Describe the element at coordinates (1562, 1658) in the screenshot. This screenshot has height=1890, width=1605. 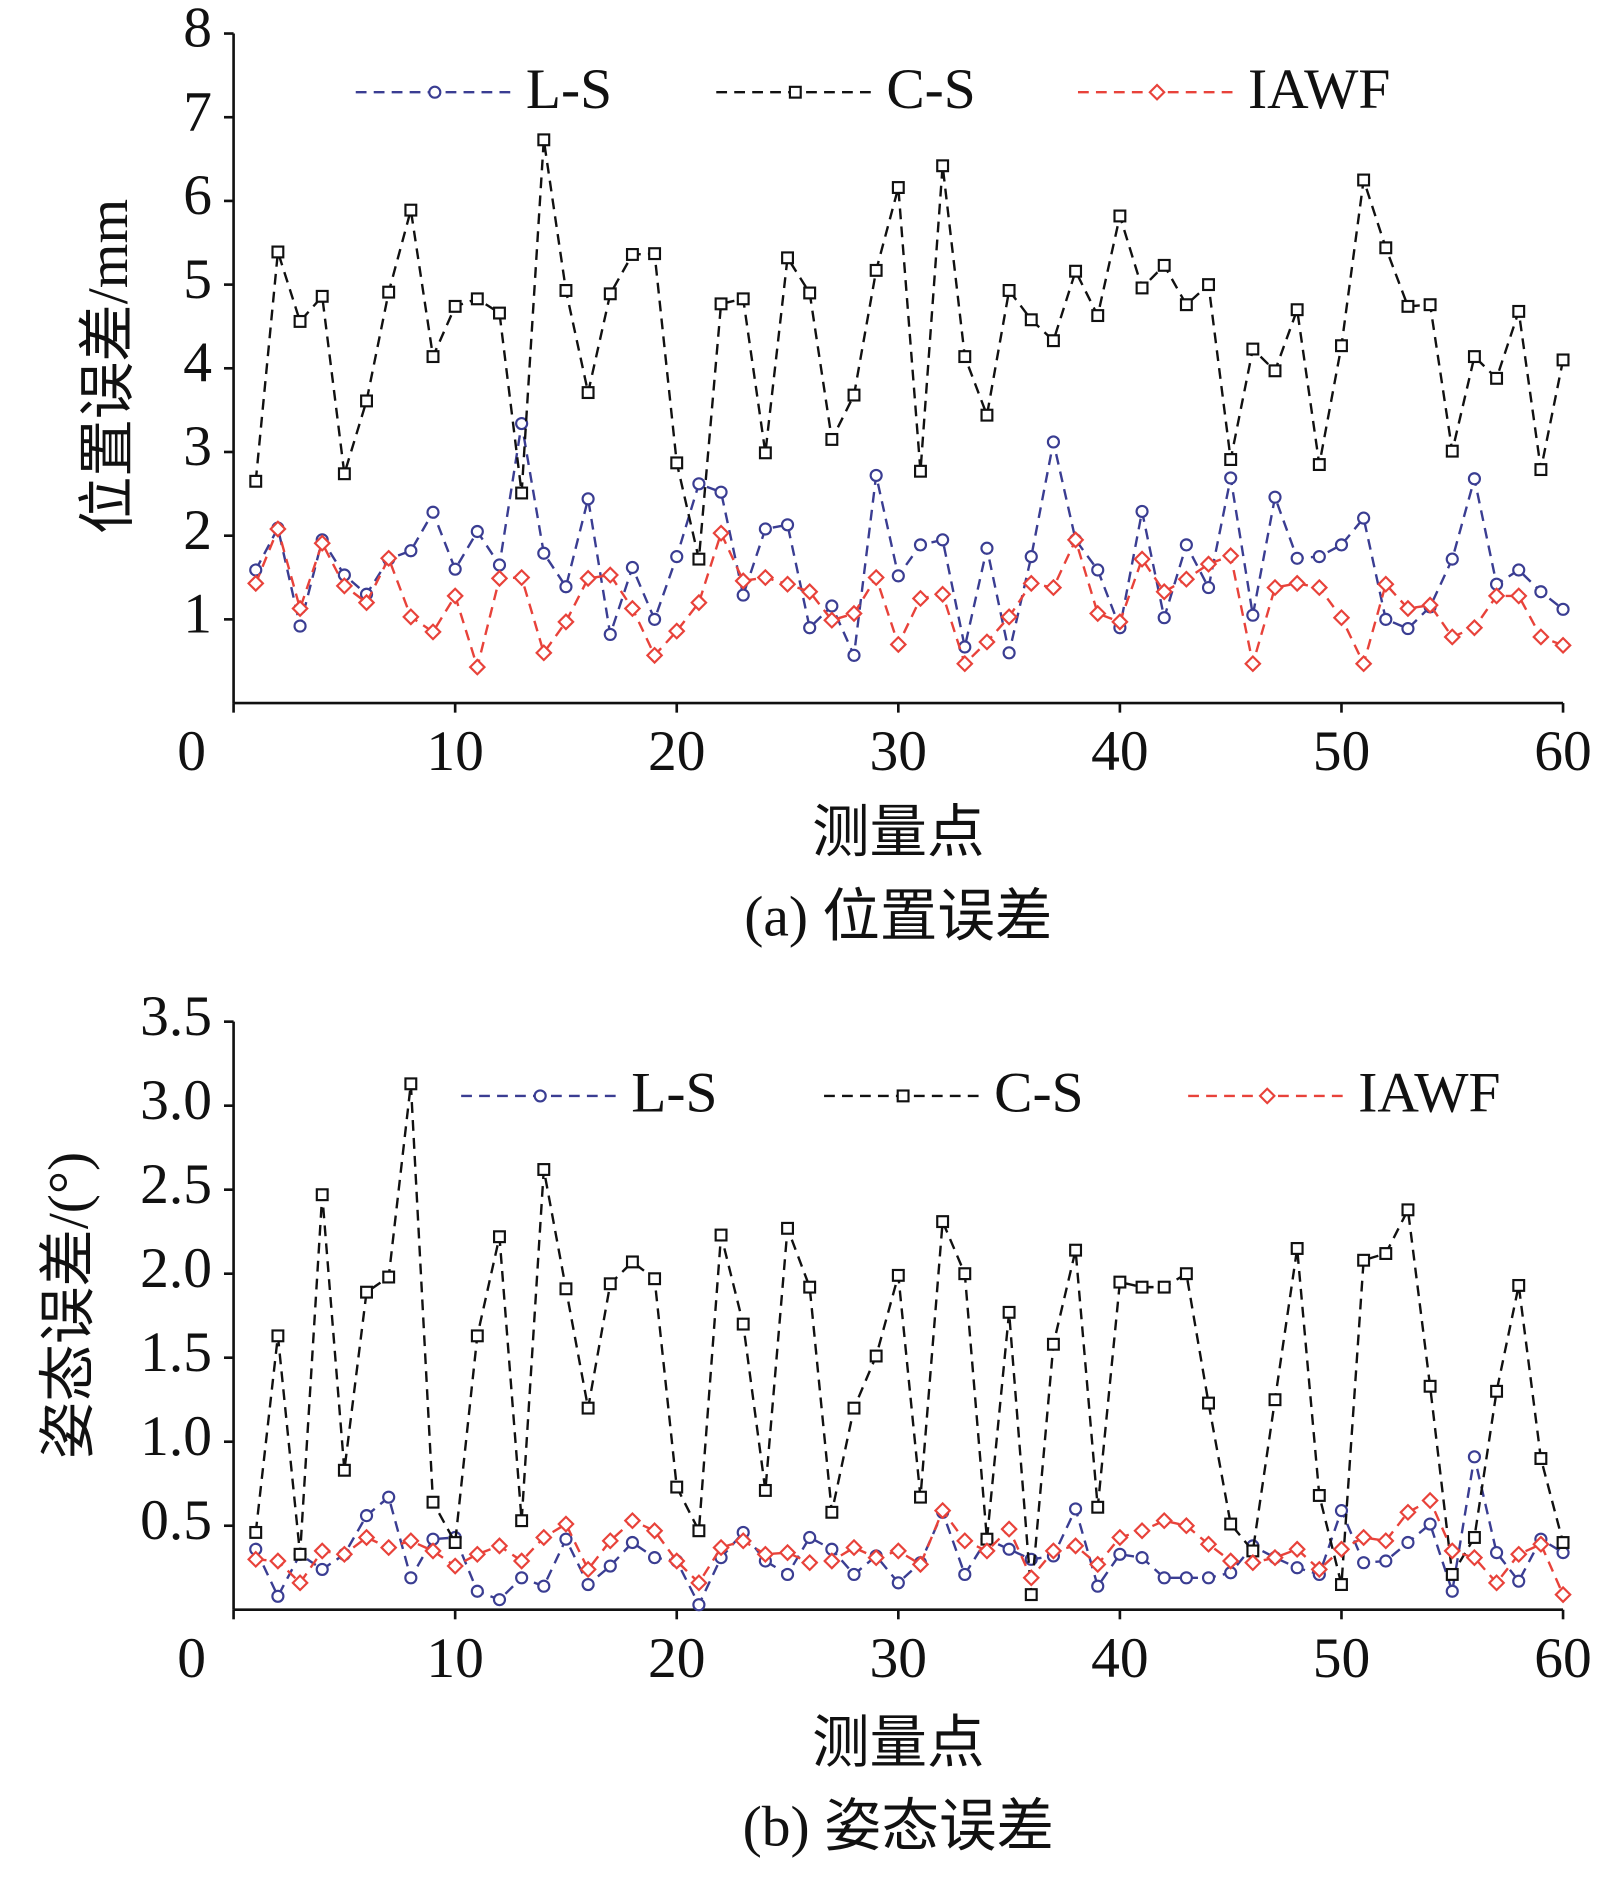
I see `x-tick-label: 60` at that location.